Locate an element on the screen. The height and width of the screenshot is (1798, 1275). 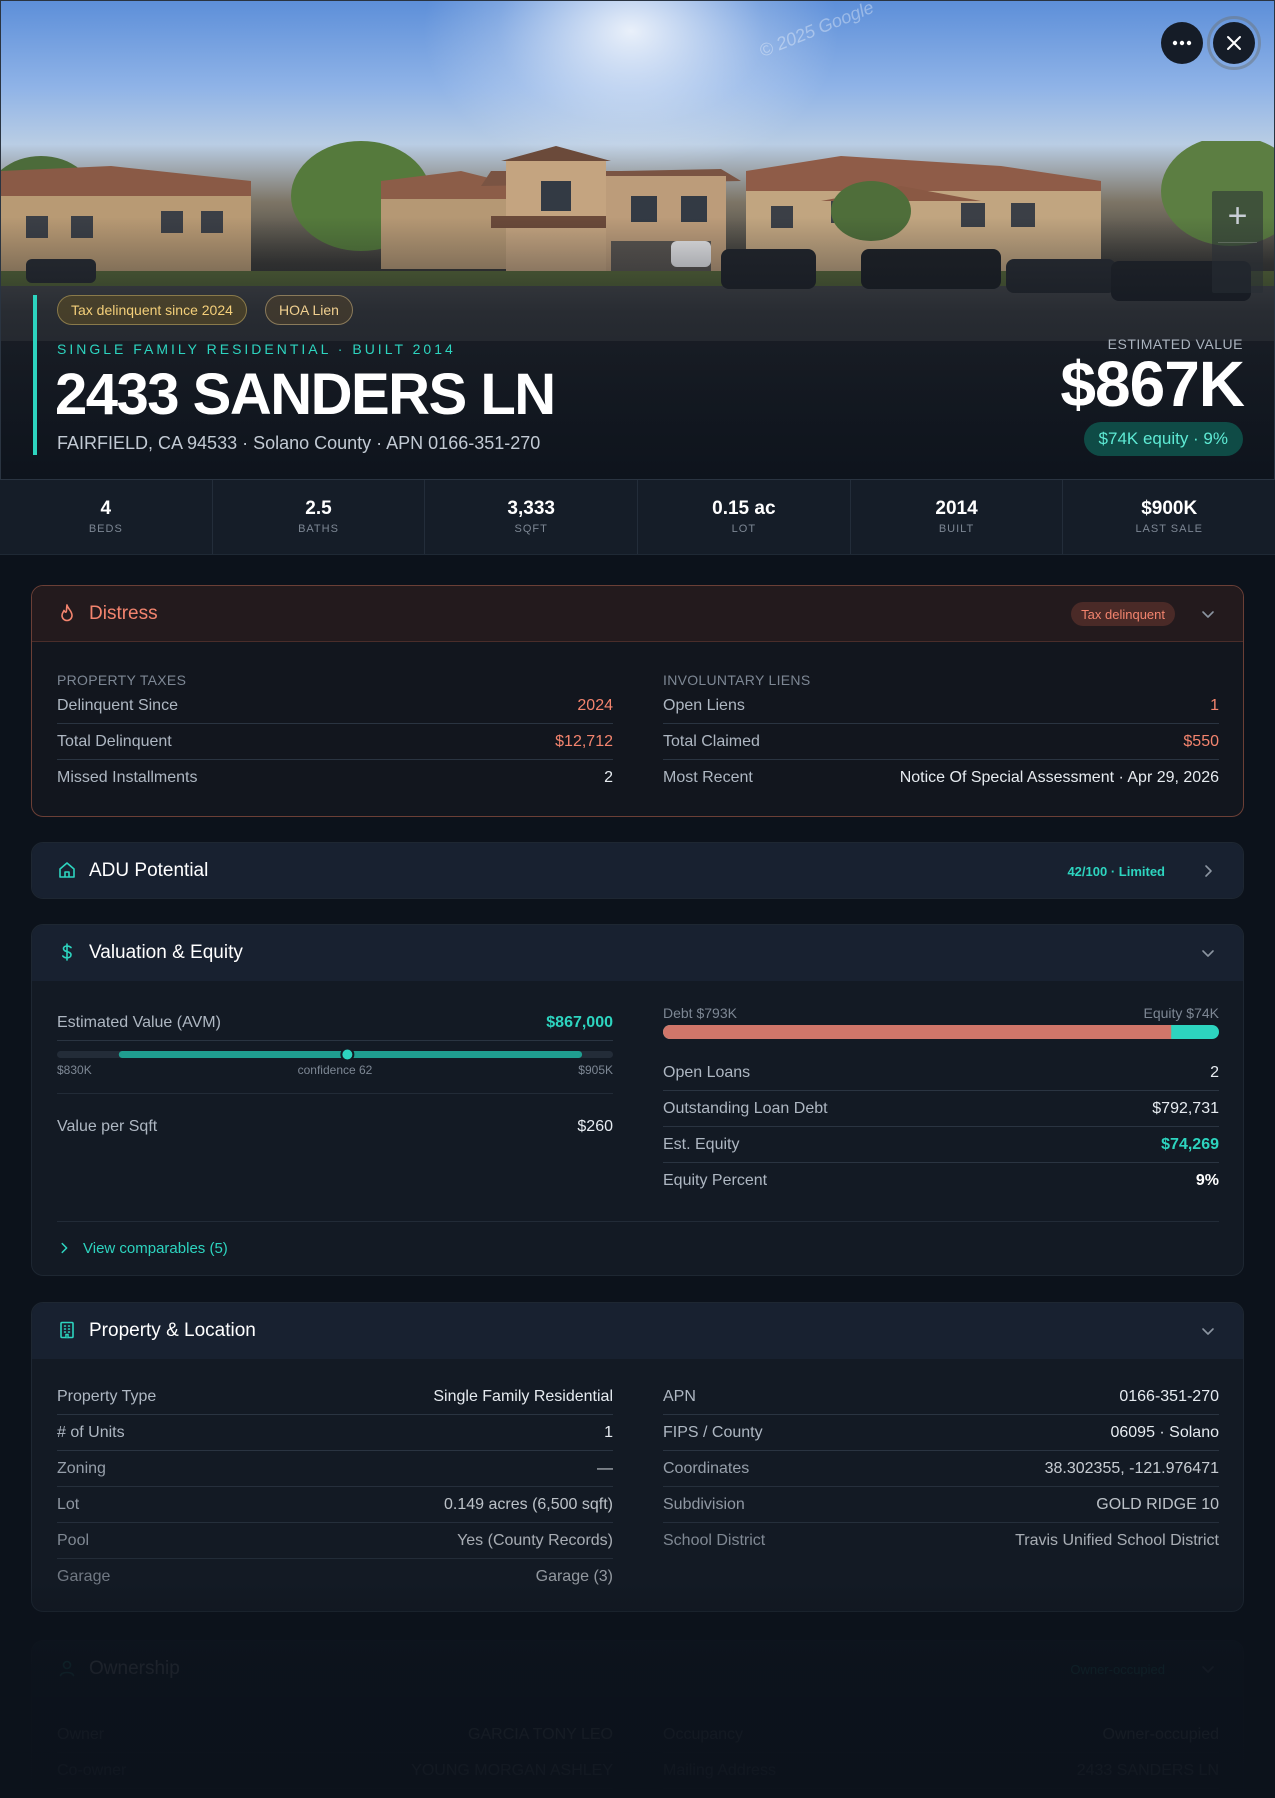
lien-row-open-liens: Open Liens 1 is located at coordinates (941, 706).